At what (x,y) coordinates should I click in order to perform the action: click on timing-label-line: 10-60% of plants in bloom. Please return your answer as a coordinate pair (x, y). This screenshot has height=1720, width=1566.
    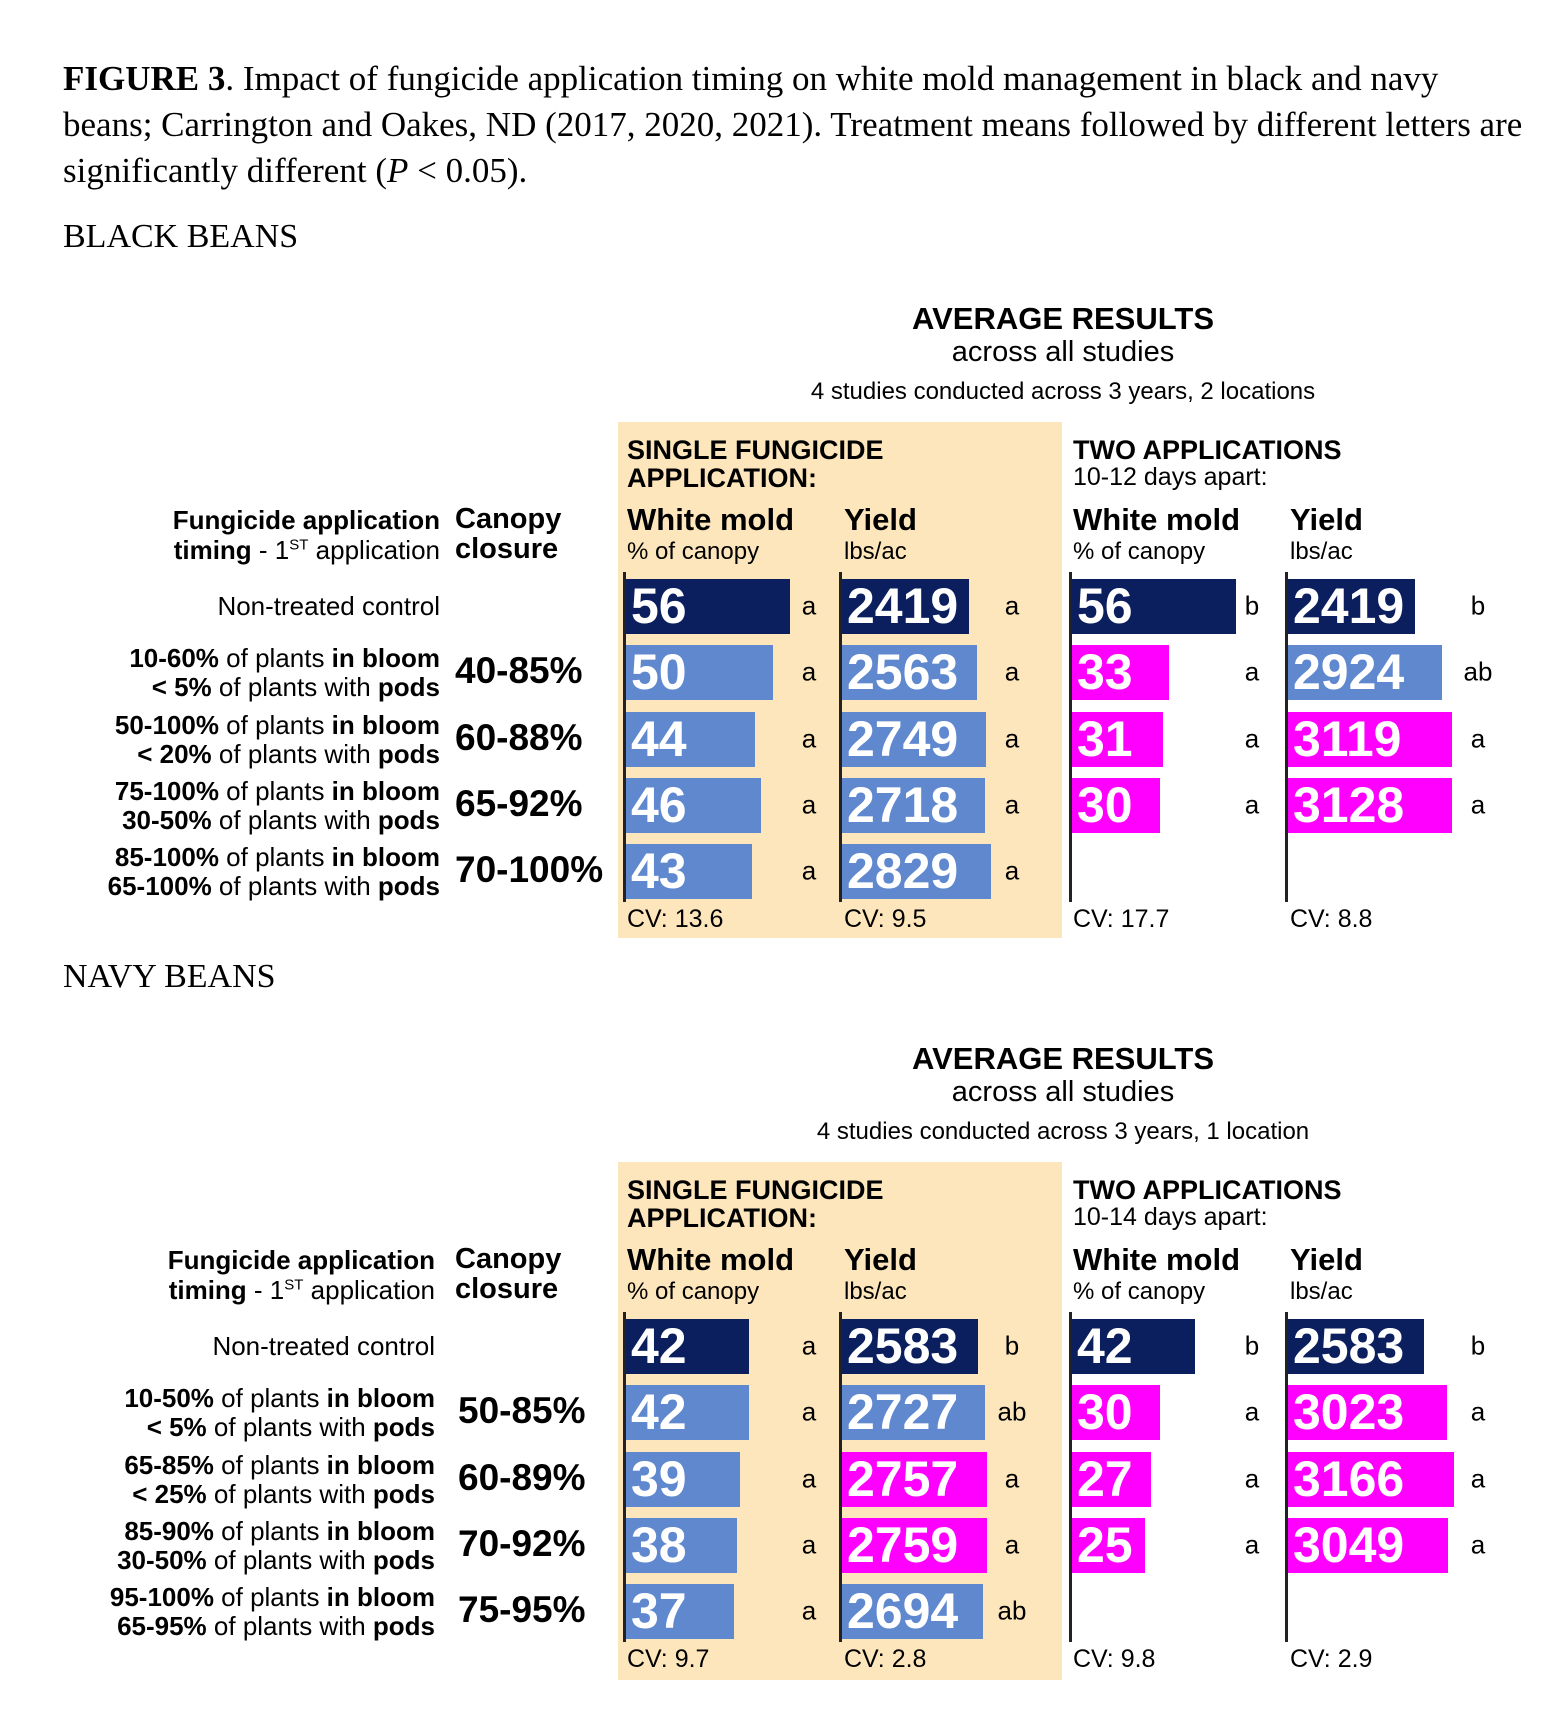
    Looking at the image, I should click on (284, 658).